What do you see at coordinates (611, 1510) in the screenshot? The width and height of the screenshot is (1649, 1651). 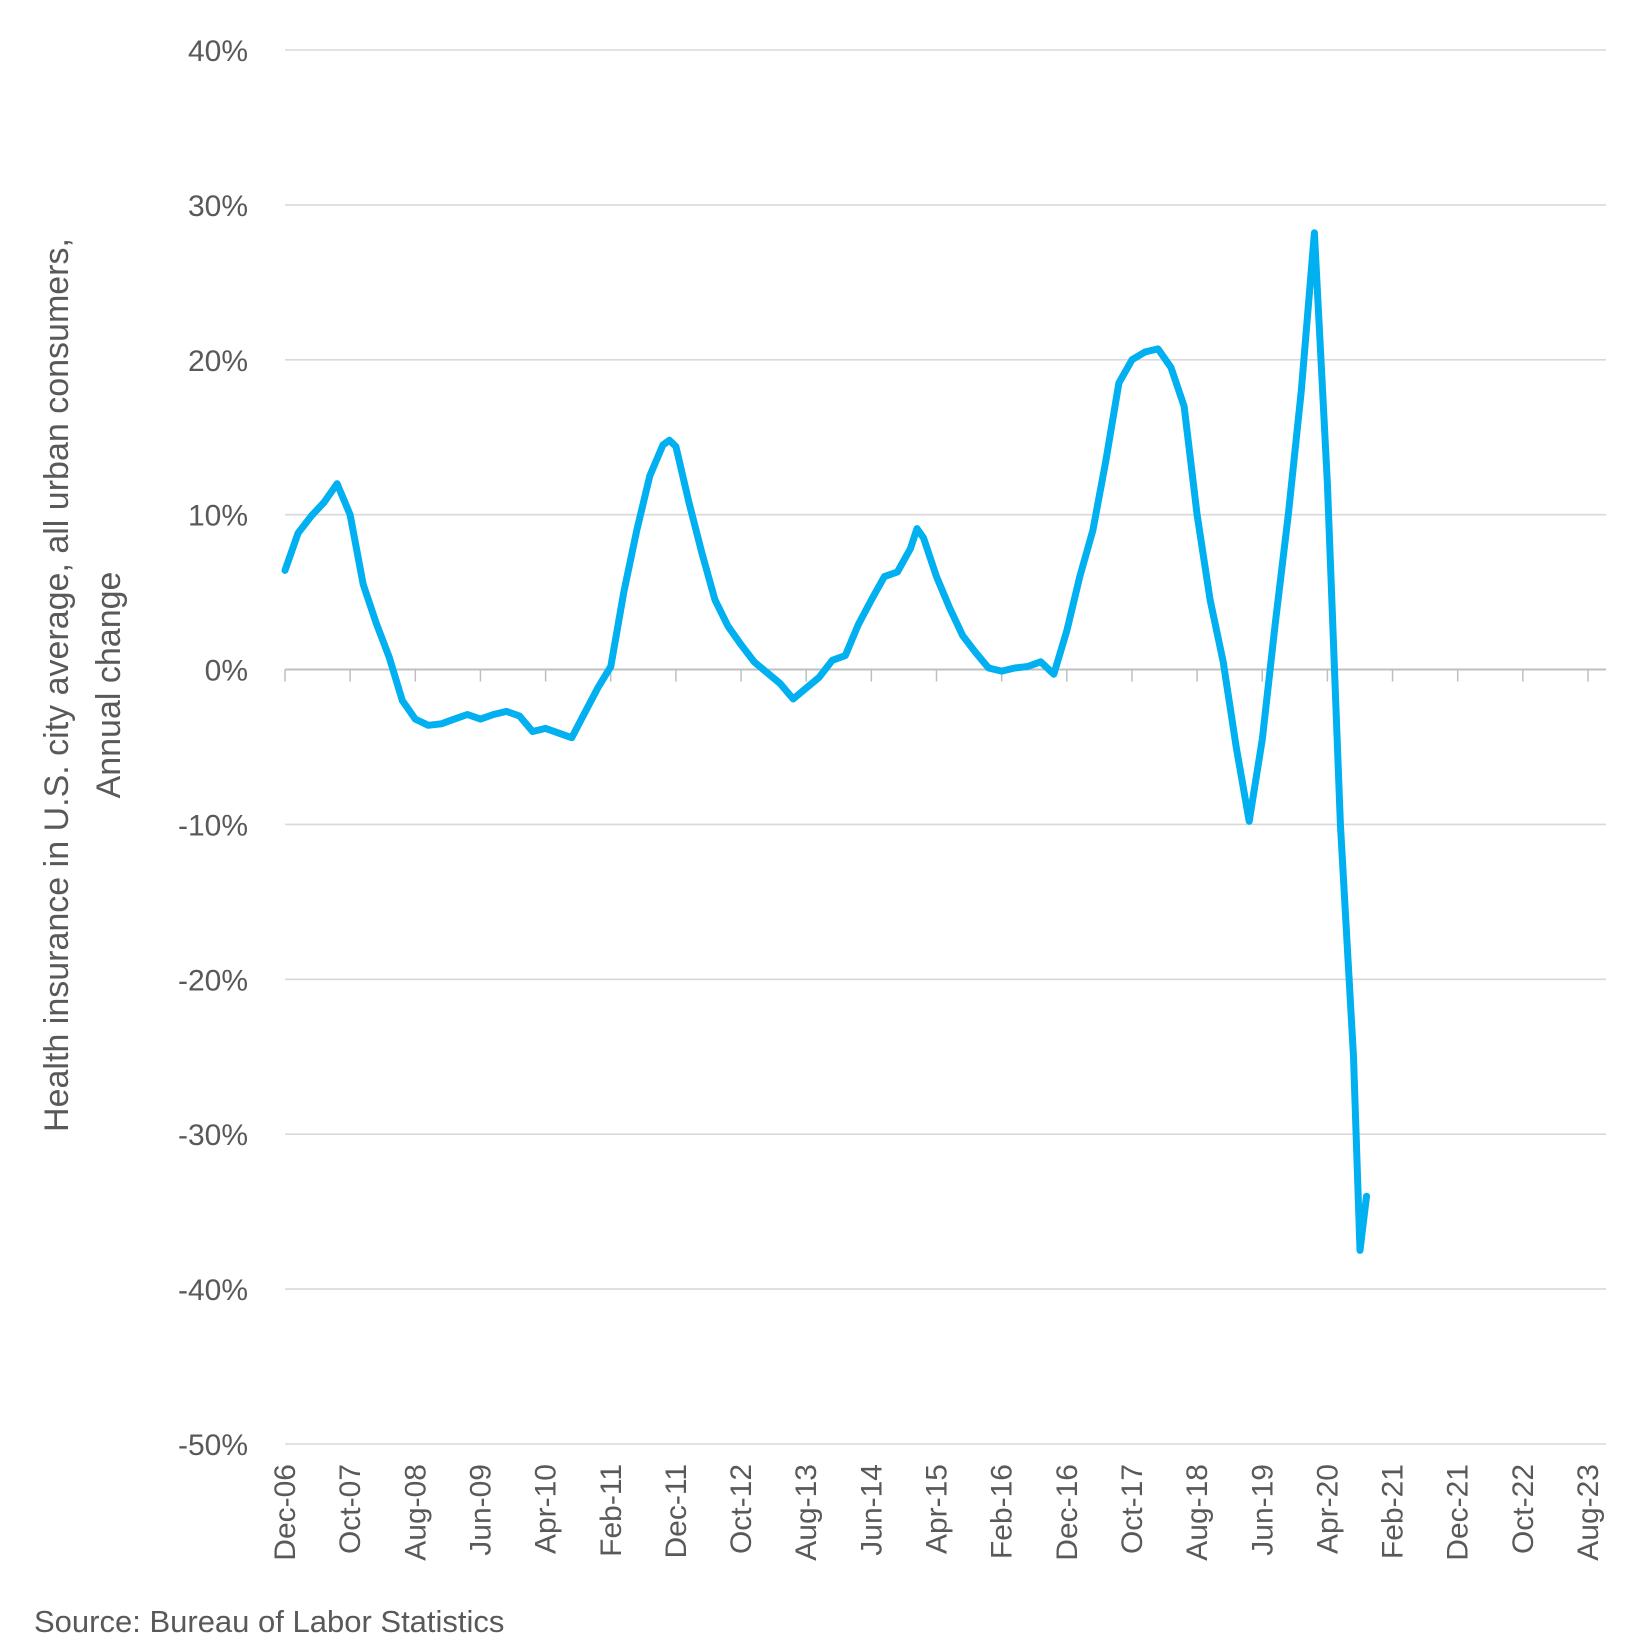 I see `x-tick-label: Feb-11` at bounding box center [611, 1510].